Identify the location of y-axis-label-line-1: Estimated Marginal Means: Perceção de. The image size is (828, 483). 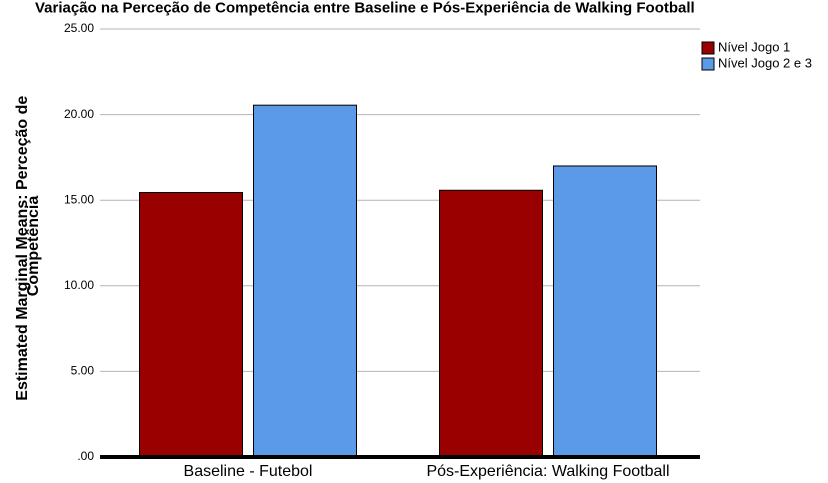
(22, 248).